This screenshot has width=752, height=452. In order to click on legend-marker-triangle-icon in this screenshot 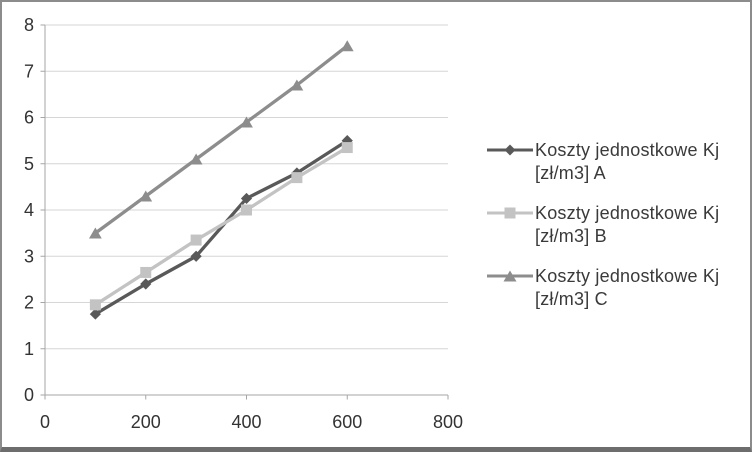, I will do `click(510, 276)`.